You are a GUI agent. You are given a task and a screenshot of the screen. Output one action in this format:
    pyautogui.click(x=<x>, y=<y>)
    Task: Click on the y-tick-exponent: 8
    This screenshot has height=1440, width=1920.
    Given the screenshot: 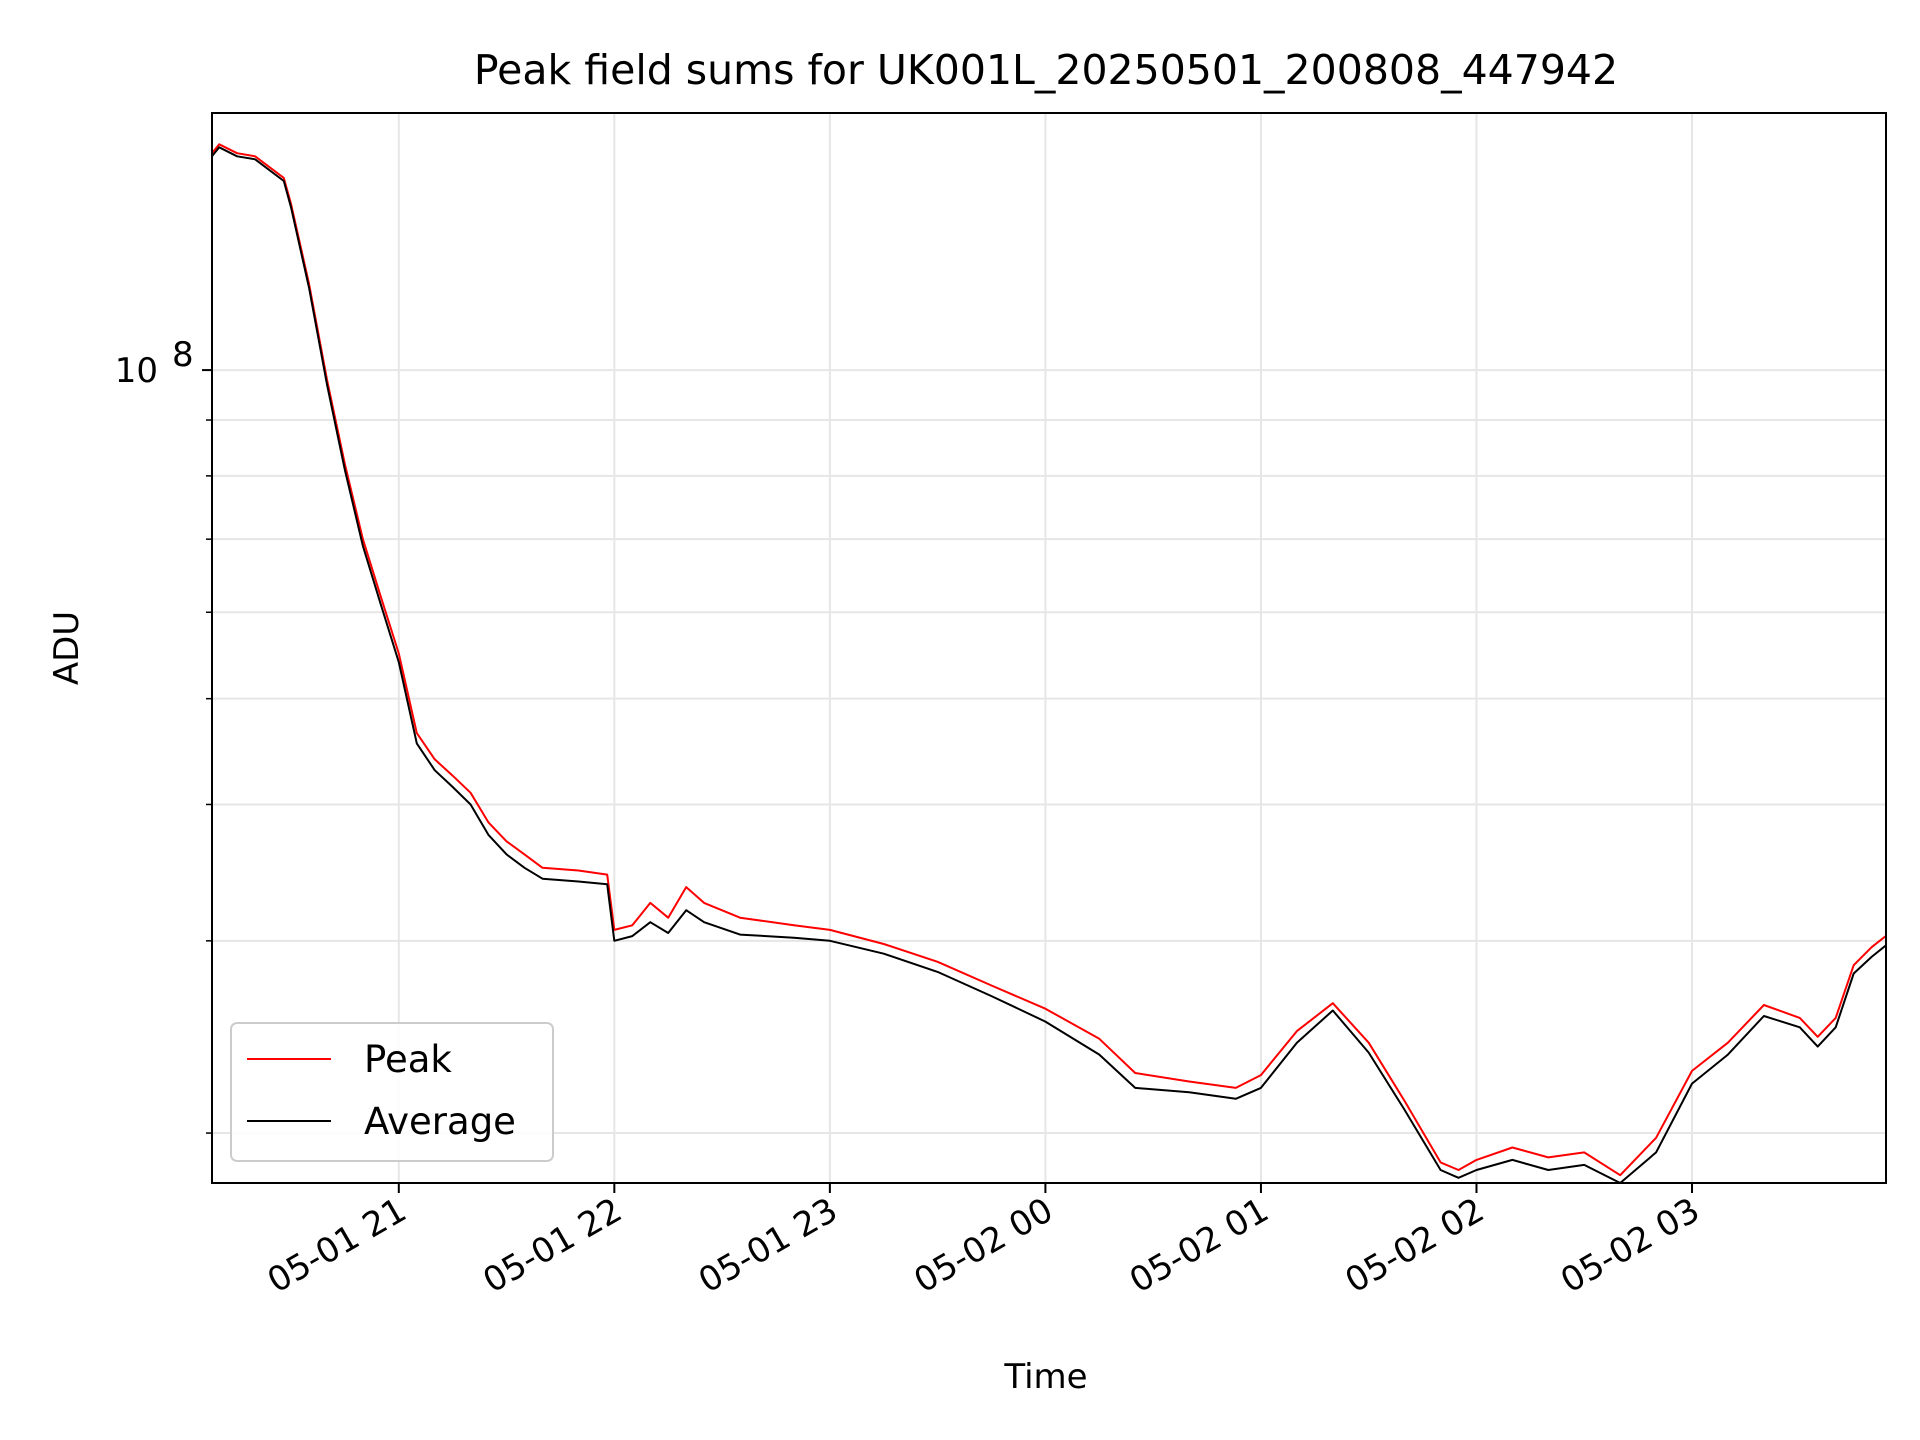 What is the action you would take?
    pyautogui.click(x=183, y=355)
    